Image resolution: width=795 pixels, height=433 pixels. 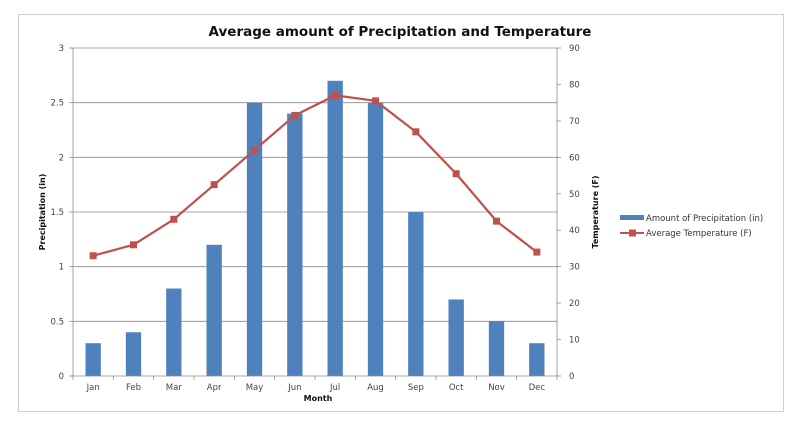 What do you see at coordinates (375, 101) in the screenshot?
I see `temperature-marker-aug` at bounding box center [375, 101].